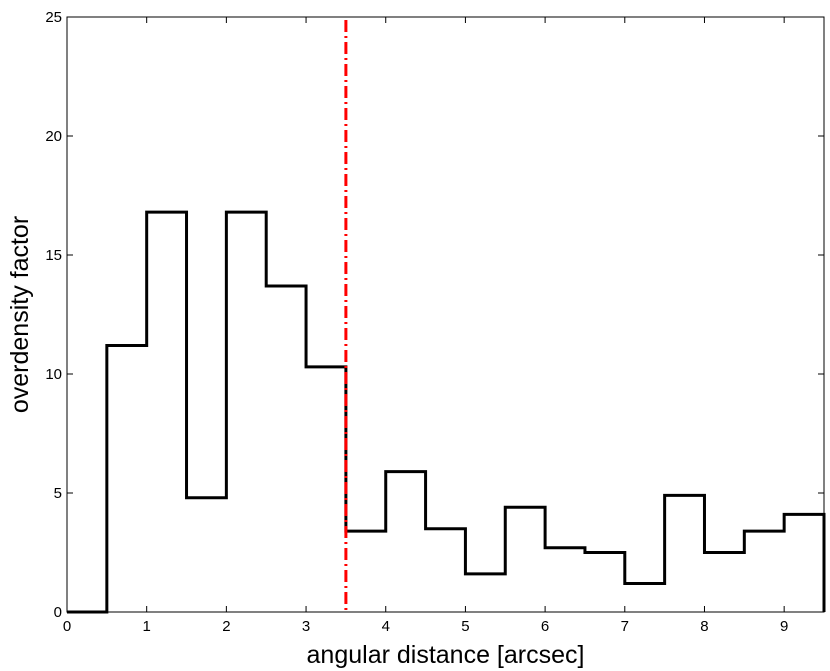 The height and width of the screenshot is (671, 830). I want to click on y-tick-label: 5, so click(58, 493).